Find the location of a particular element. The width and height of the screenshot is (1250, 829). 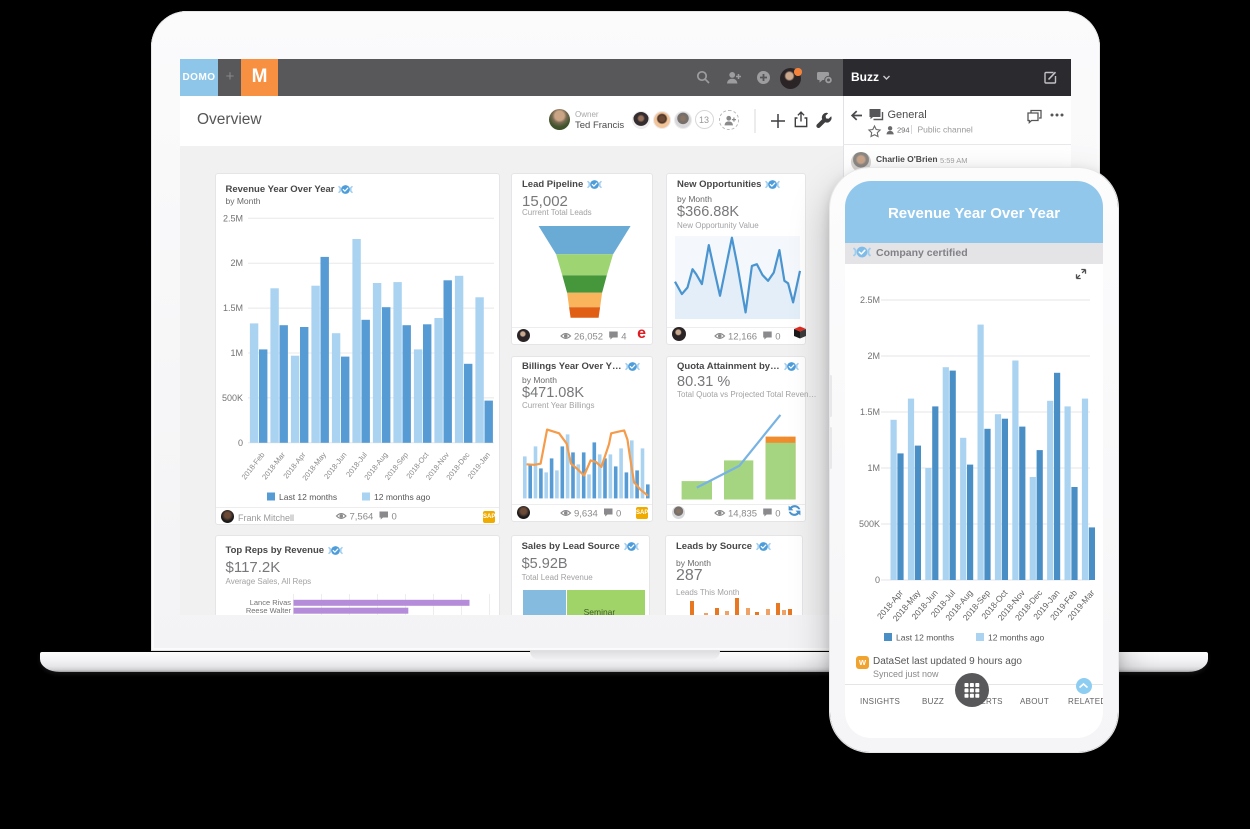

svg-text: Lance Rivas is located at coordinates (270, 602).